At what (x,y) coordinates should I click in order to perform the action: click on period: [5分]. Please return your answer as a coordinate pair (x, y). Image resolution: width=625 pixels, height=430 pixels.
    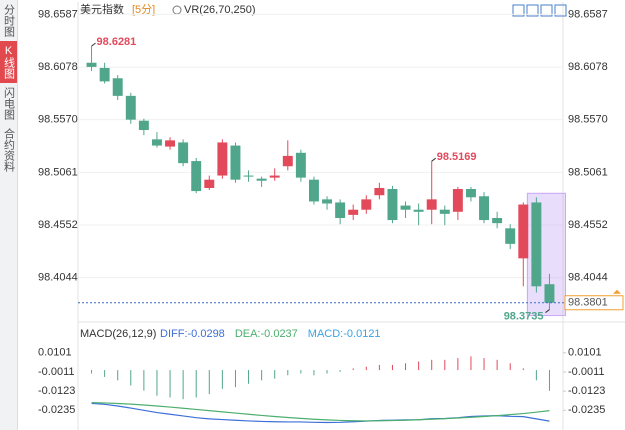
    Looking at the image, I should click on (143, 9).